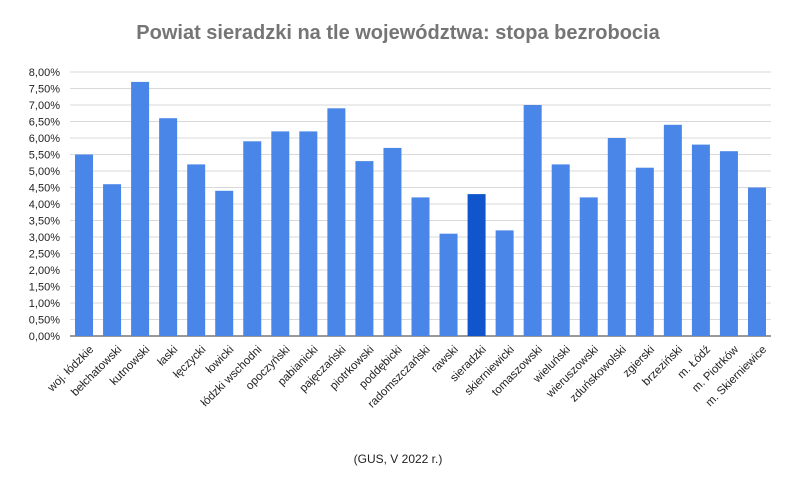 The image size is (796, 492). I want to click on y-tick-label: 4,00%, so click(44, 205).